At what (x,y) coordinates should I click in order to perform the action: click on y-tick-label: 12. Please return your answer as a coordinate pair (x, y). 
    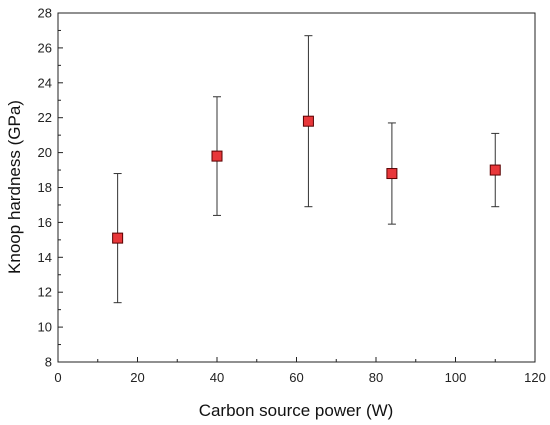
    Looking at the image, I should click on (45, 292).